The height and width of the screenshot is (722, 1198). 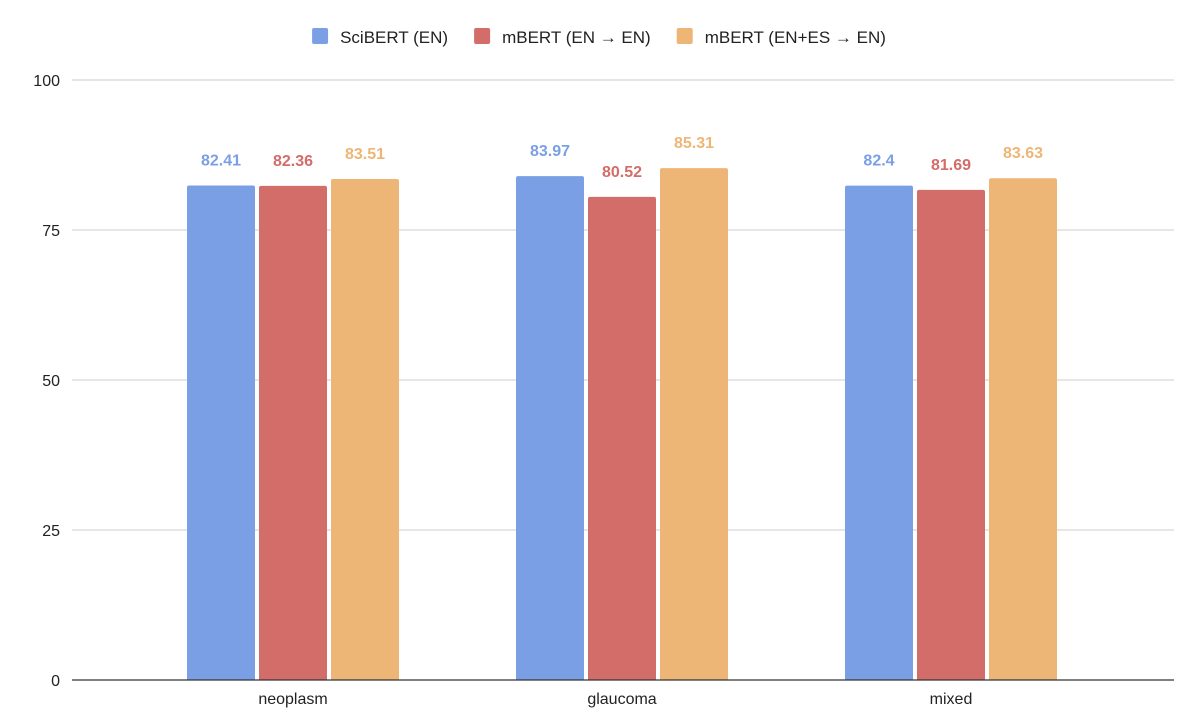 What do you see at coordinates (576, 37) in the screenshot?
I see `legend-label-1: mBERT (EN → EN)` at bounding box center [576, 37].